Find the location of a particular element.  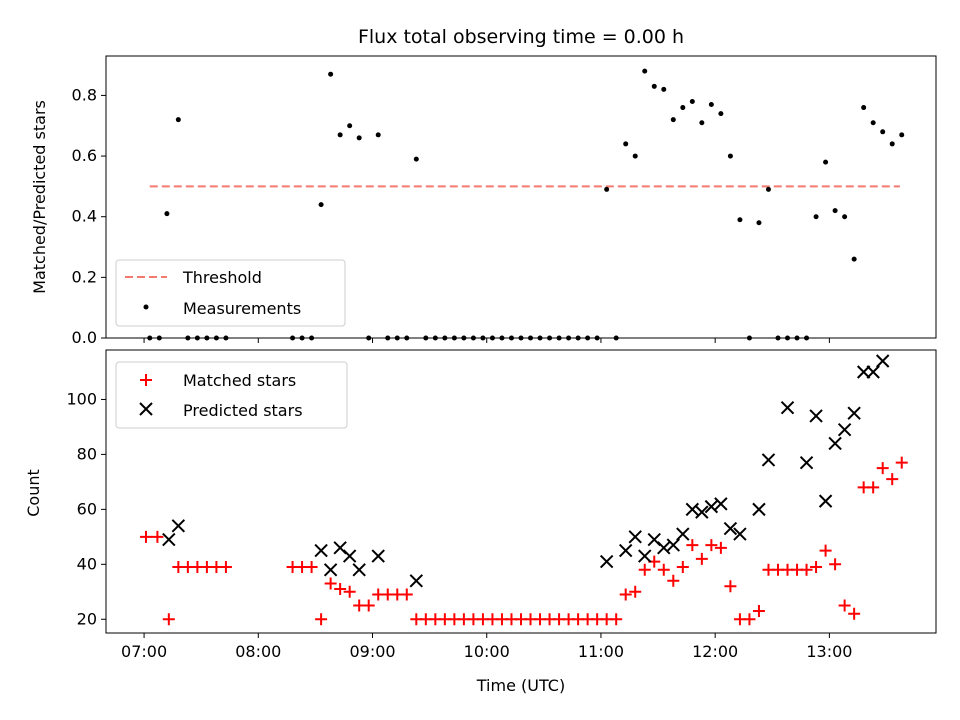

bottom-x-tick-label: 07:00 is located at coordinates (144, 651).